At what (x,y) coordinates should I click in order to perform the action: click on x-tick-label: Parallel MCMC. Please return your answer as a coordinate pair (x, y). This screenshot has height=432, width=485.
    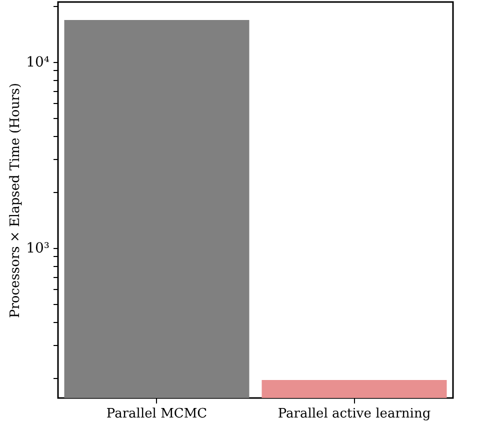
    Looking at the image, I should click on (157, 414).